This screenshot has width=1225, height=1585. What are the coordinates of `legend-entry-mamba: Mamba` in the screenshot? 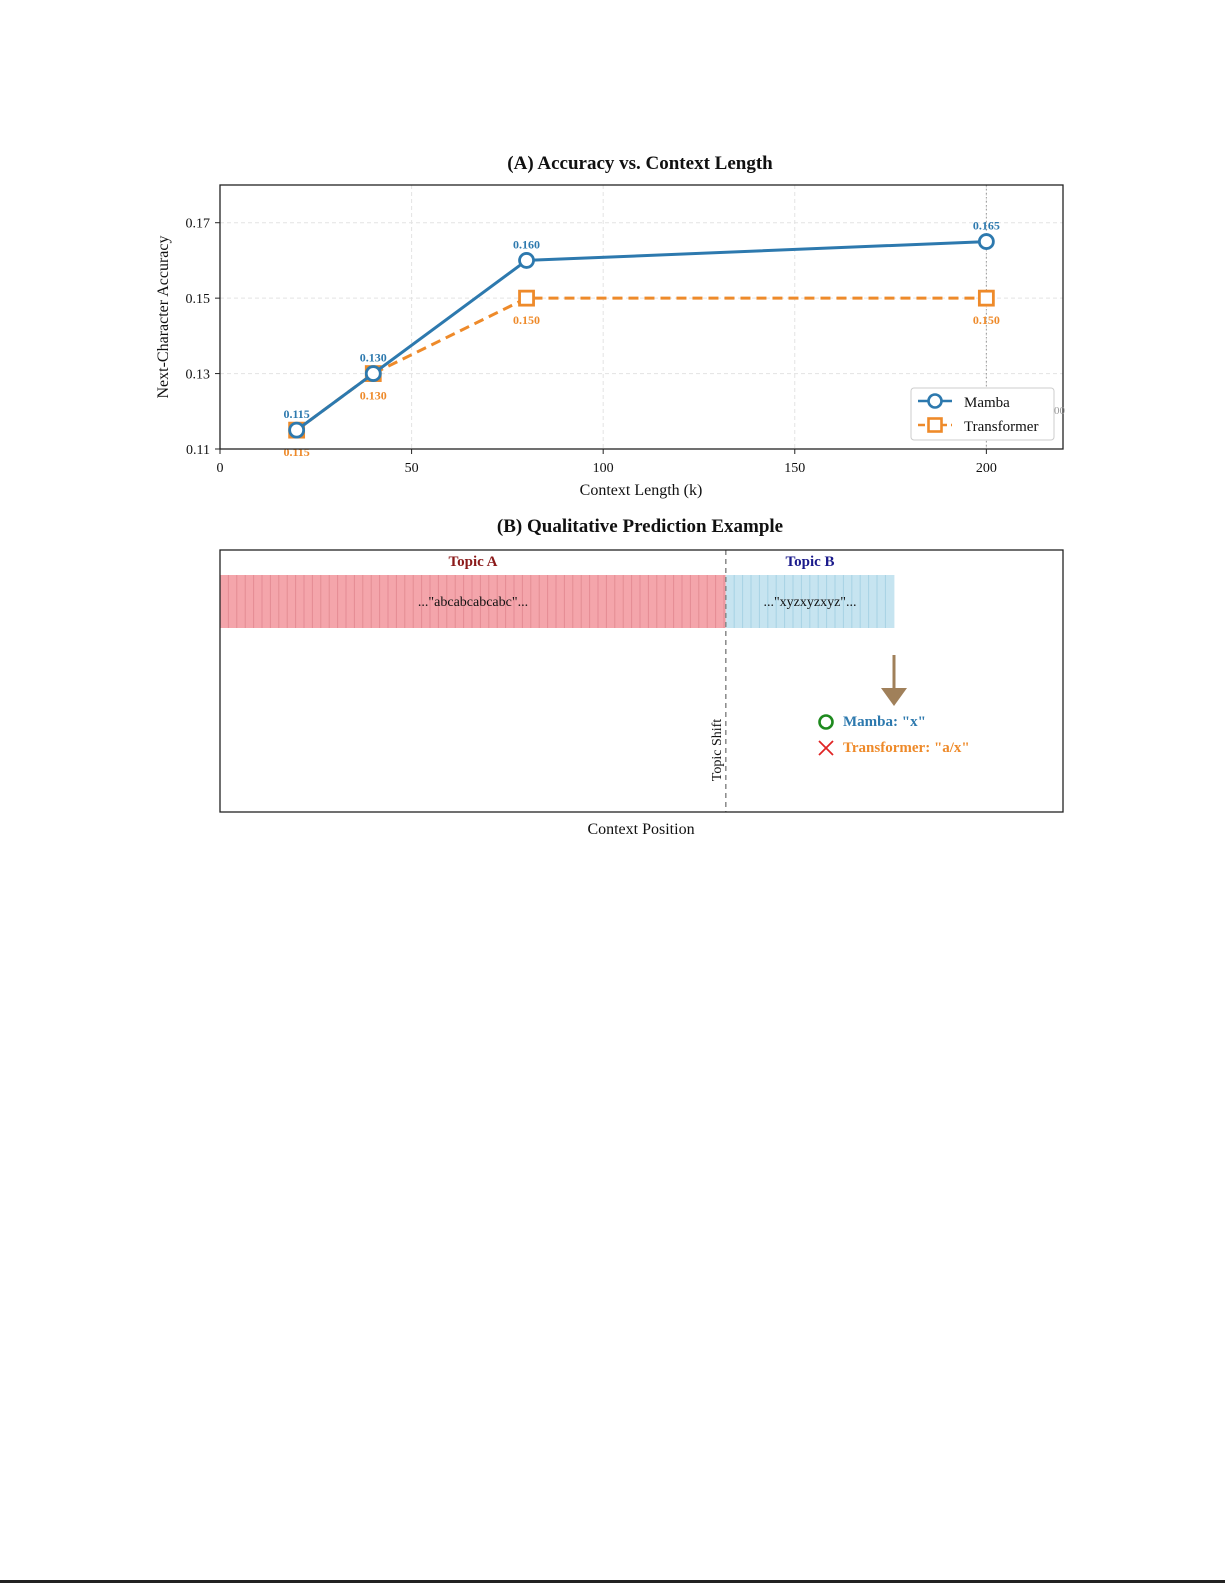 It's located at (964, 402).